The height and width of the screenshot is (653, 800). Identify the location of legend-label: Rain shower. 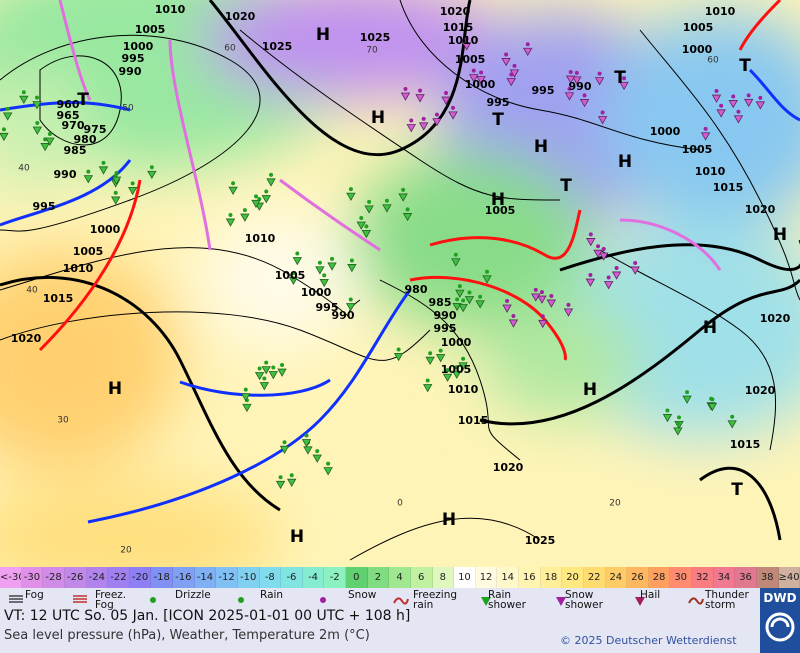
(507, 600).